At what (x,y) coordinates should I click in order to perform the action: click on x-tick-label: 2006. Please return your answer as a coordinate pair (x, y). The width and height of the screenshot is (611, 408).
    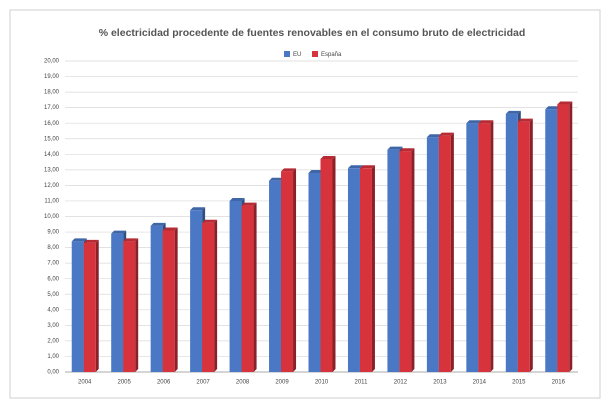
    Looking at the image, I should click on (164, 383).